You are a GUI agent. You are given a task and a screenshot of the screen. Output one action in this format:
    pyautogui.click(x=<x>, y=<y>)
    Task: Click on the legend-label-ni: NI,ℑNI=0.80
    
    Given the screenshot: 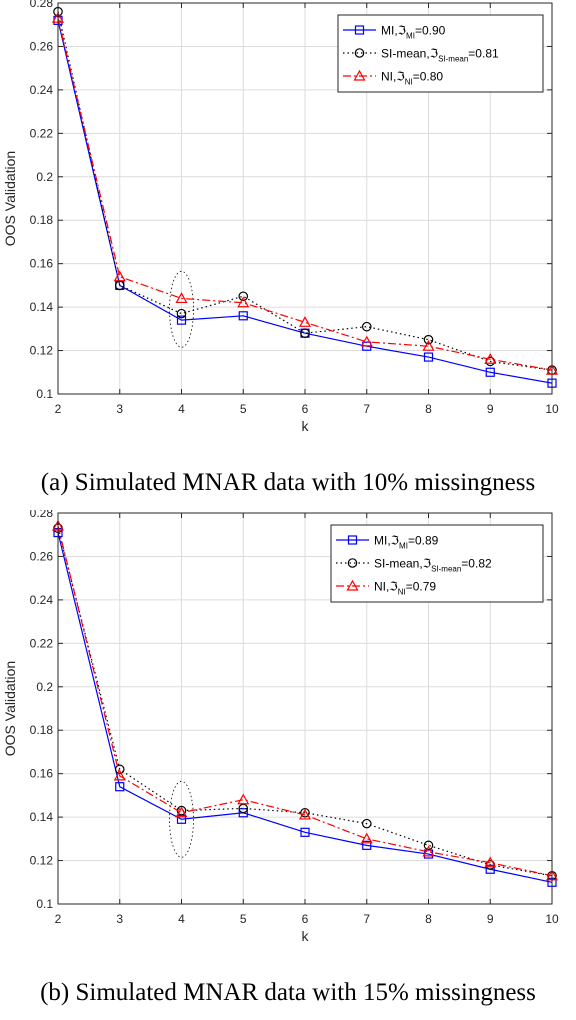 What is the action you would take?
    pyautogui.click(x=412, y=78)
    